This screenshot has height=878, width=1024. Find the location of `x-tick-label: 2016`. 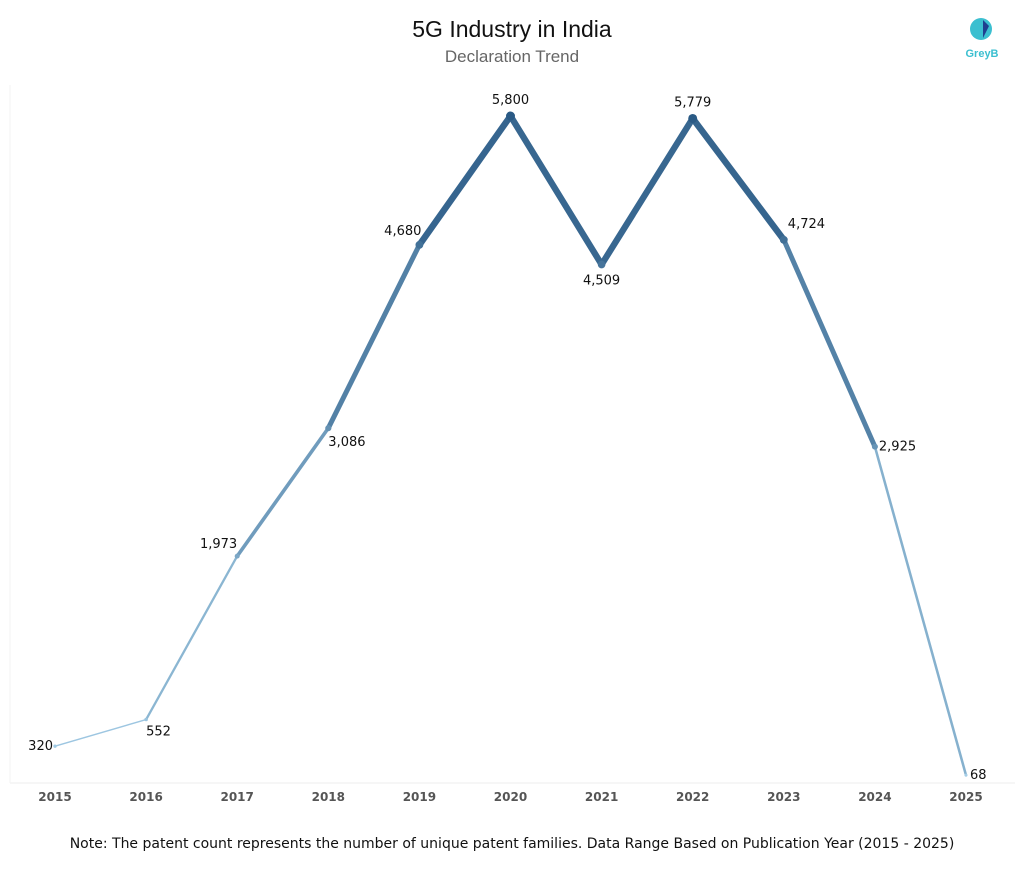

x-tick-label: 2016 is located at coordinates (145, 797).